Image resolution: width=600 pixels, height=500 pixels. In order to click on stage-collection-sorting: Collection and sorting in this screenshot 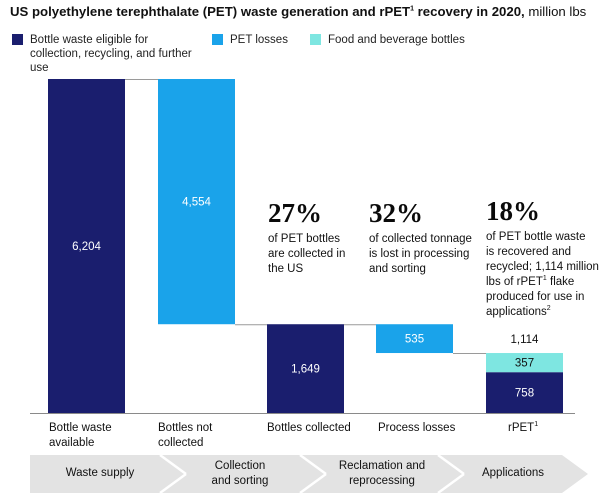, I will do `click(240, 473)`.